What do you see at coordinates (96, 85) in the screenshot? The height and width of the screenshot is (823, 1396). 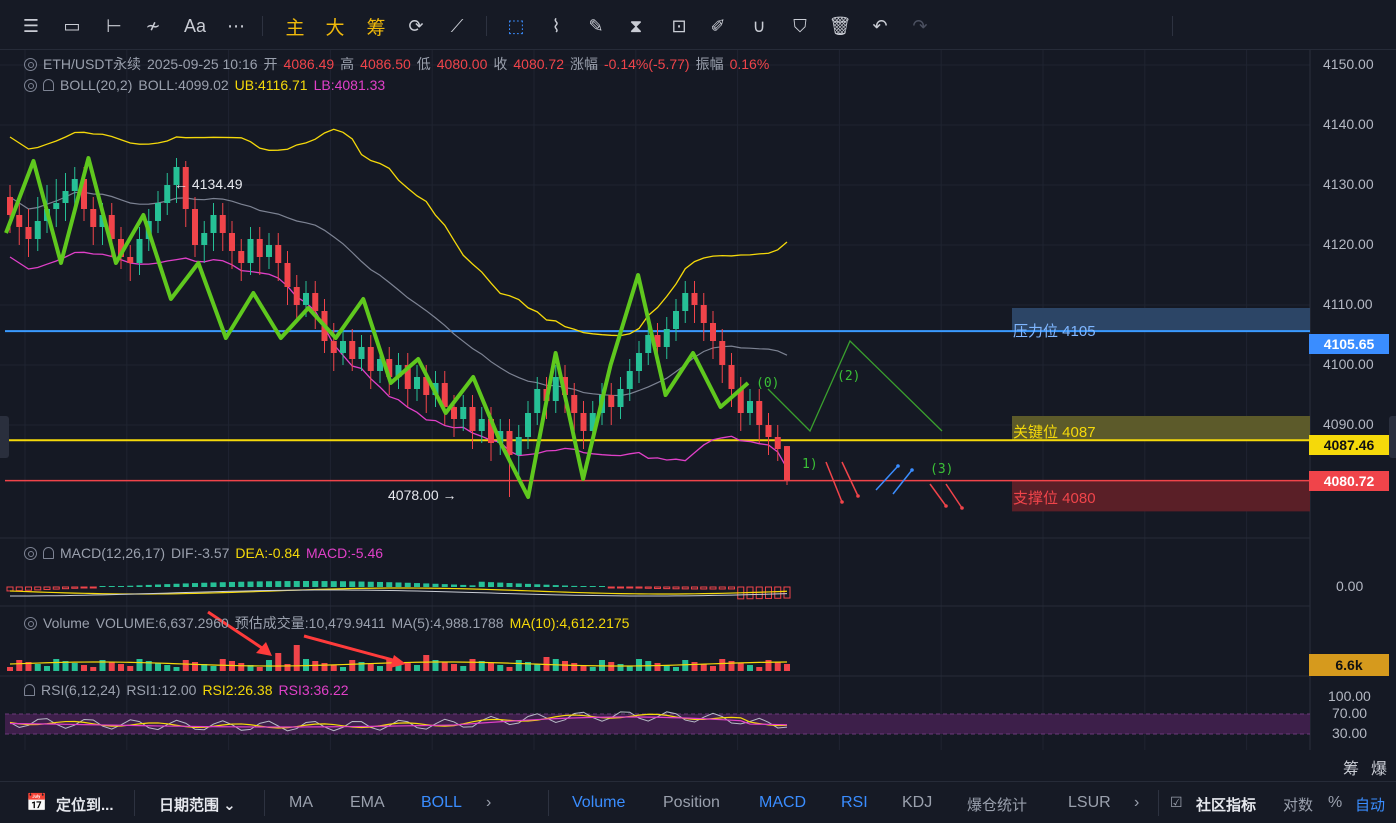 I see `boll-name: BOLL(20,2)` at bounding box center [96, 85].